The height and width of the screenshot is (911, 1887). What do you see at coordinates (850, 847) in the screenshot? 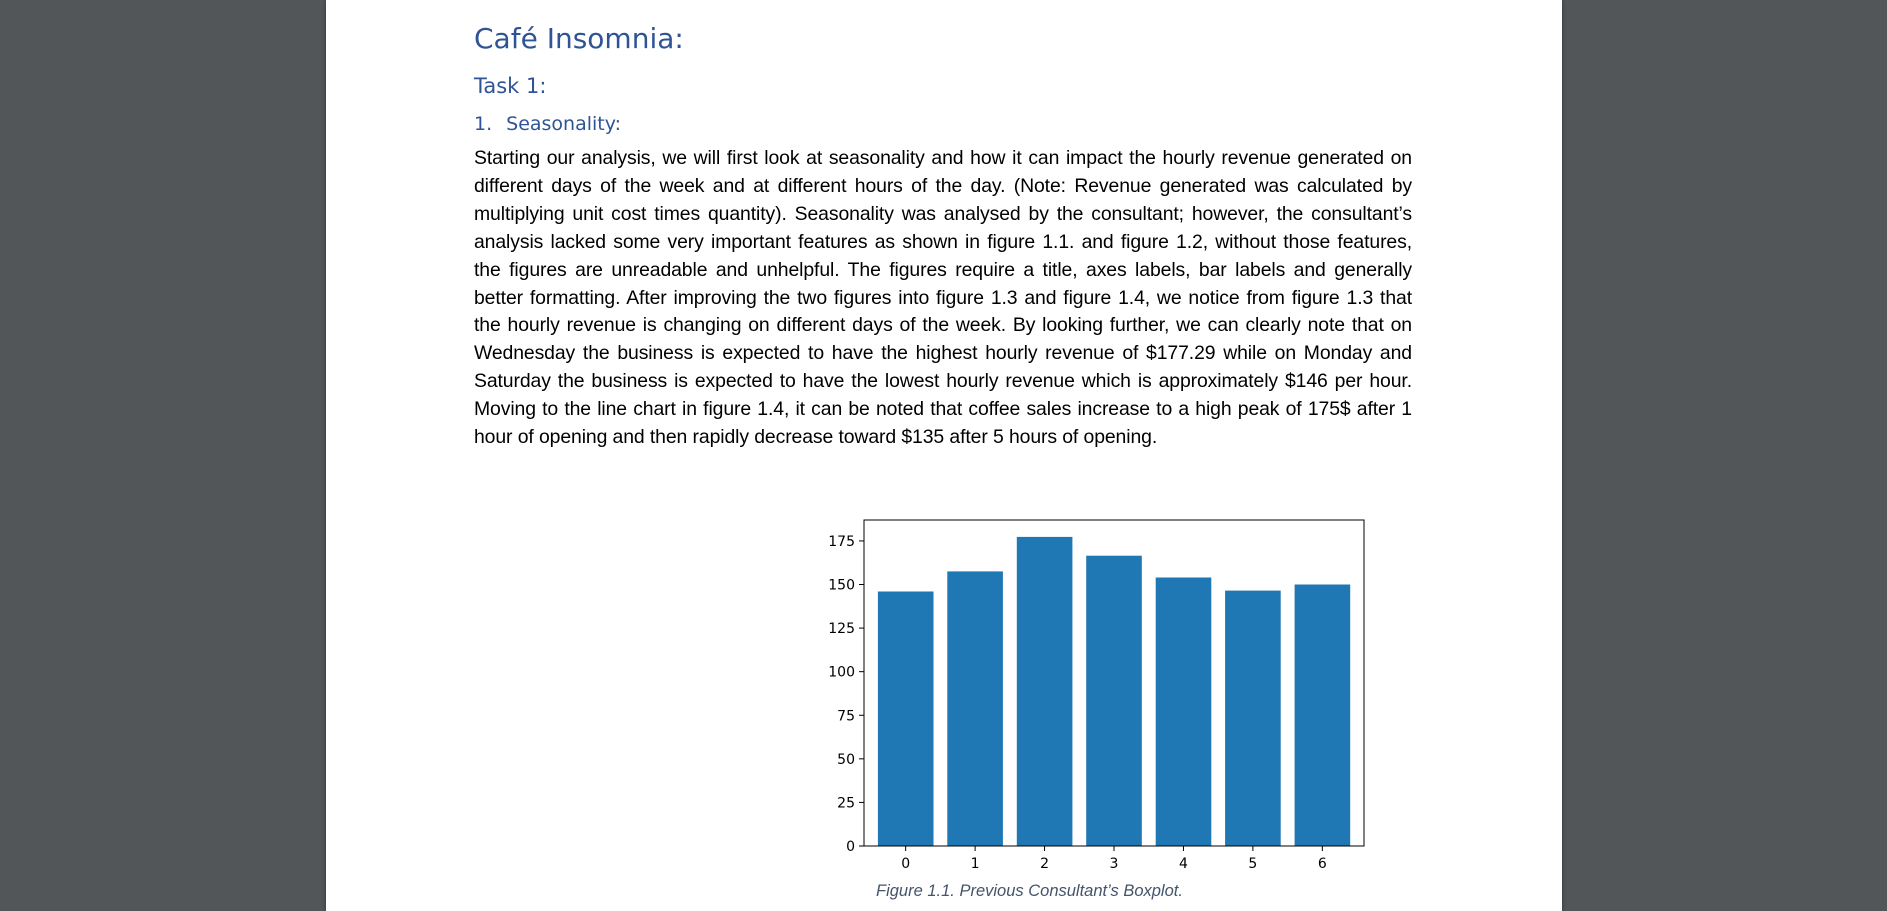
I see `y-tick-label-0: 0` at bounding box center [850, 847].